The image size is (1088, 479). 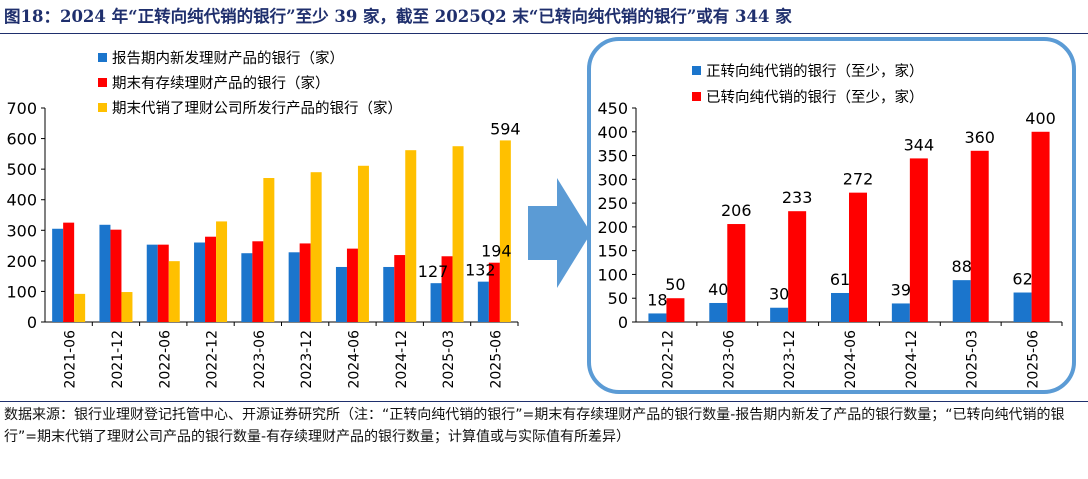 I want to click on y-tick-label: 500, so click(x=21, y=169).